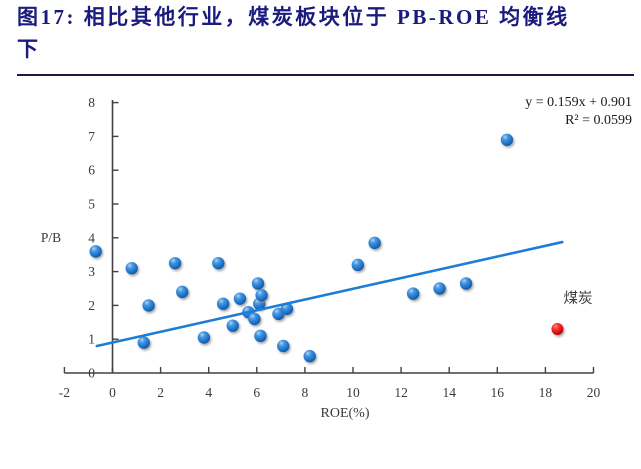 This screenshot has height=469, width=641. What do you see at coordinates (91, 136) in the screenshot?
I see `y-tick-label: 7` at bounding box center [91, 136].